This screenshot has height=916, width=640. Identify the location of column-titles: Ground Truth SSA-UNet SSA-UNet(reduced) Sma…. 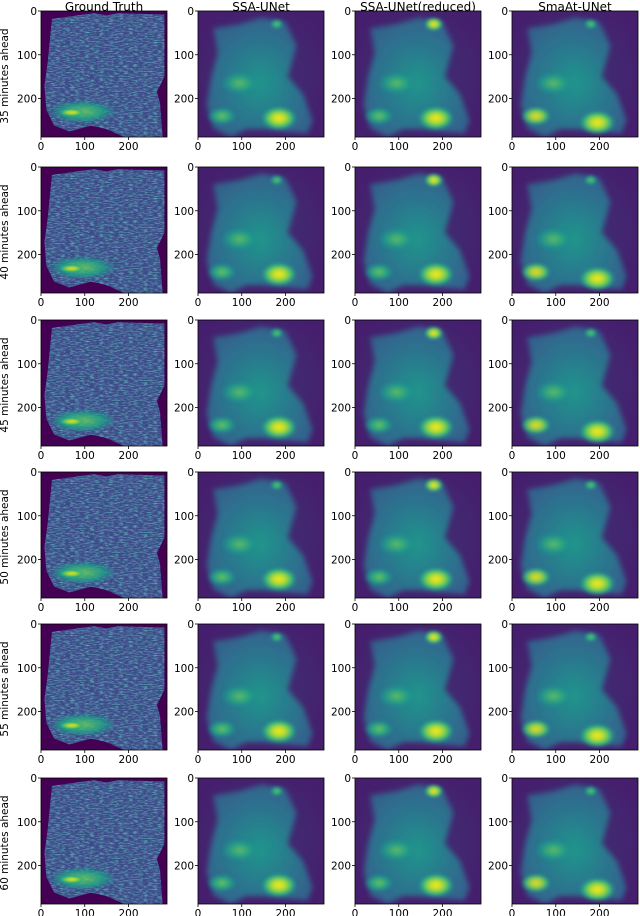
(338, 7).